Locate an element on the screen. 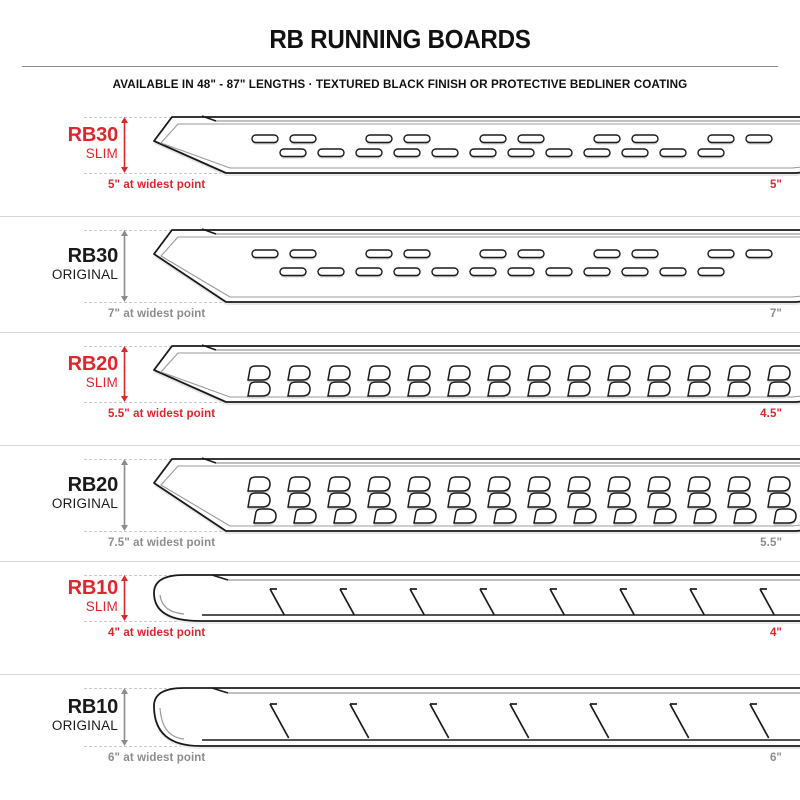 This screenshot has width=800, height=800. height-caption: 7" is located at coordinates (775, 314).